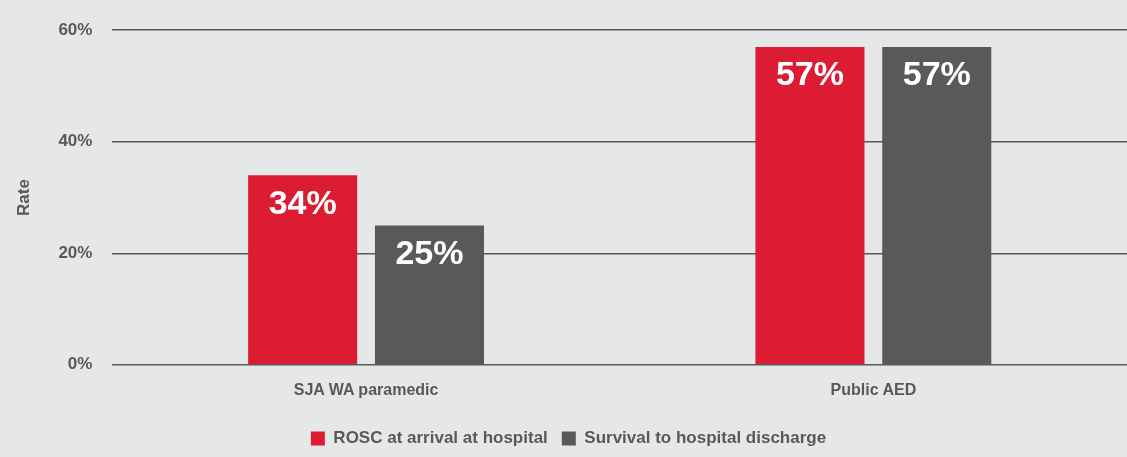 The width and height of the screenshot is (1127, 457). Describe the element at coordinates (75, 252) in the screenshot. I see `y-tick-label: 20%` at that location.